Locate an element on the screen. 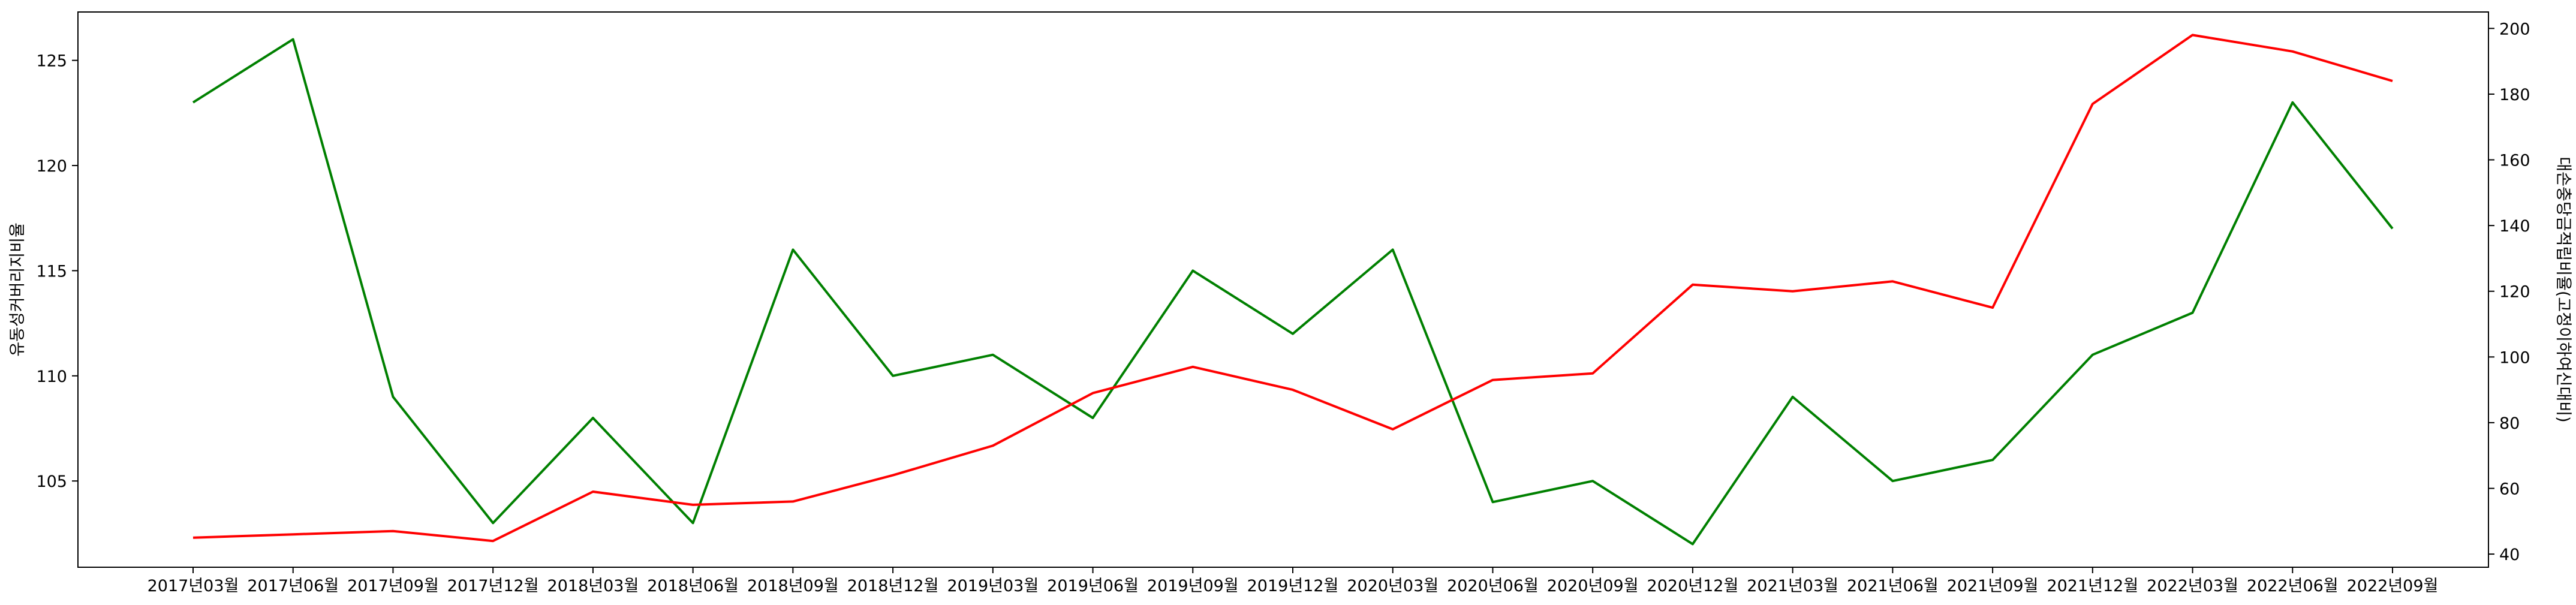 This screenshot has height=605, width=2576. x-tick-label: 2017년09월 is located at coordinates (393, 586).